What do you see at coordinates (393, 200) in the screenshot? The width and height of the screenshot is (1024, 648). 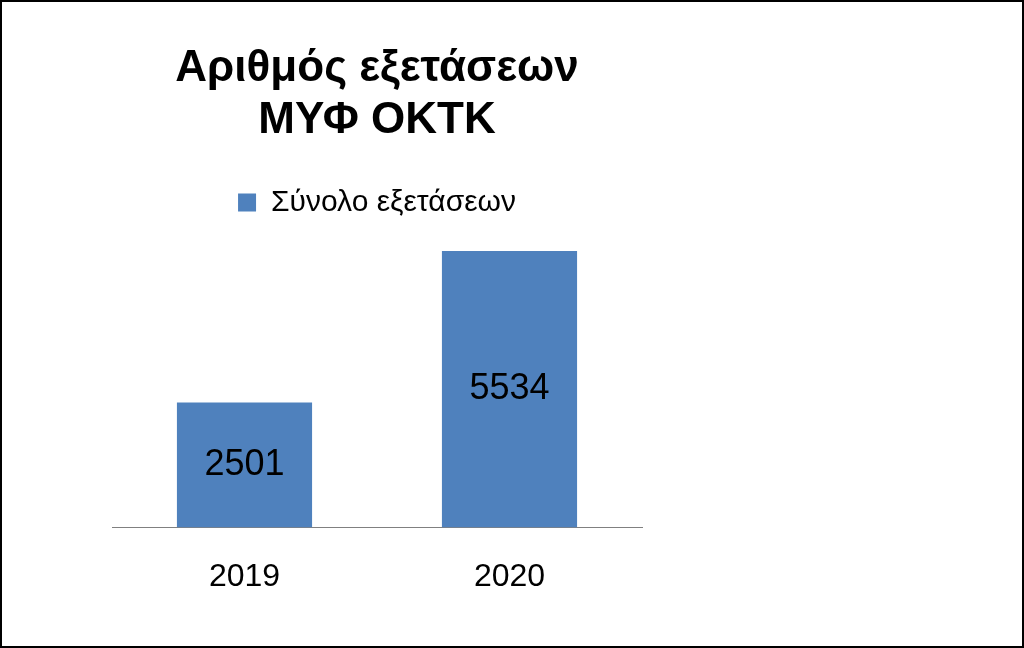 I see `legend-label: Σύνολο εξετάσεων` at bounding box center [393, 200].